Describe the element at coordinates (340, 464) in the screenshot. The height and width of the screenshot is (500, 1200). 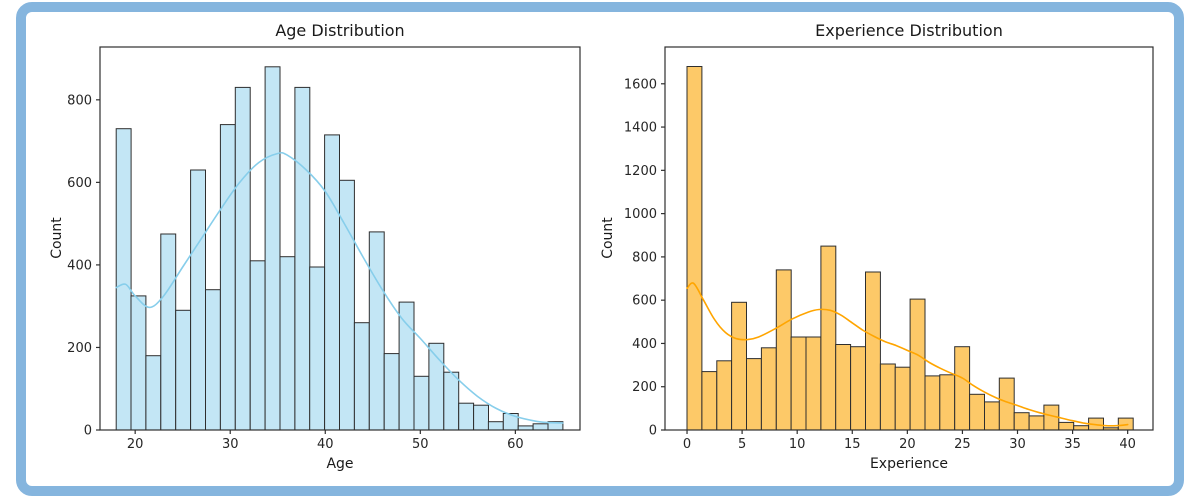
I see `age-x-axis-label: Age` at that location.